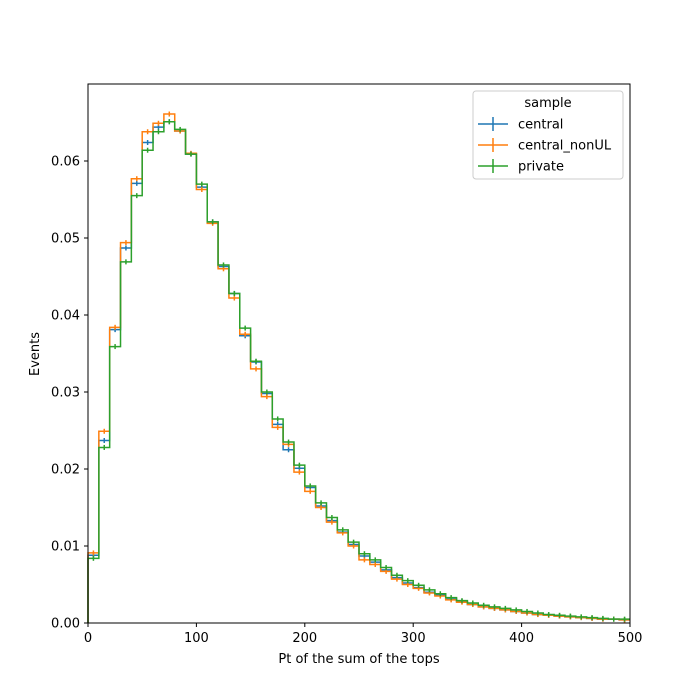 This screenshot has width=700, height=700. What do you see at coordinates (35, 354) in the screenshot?
I see `y-axis-label: Events` at bounding box center [35, 354].